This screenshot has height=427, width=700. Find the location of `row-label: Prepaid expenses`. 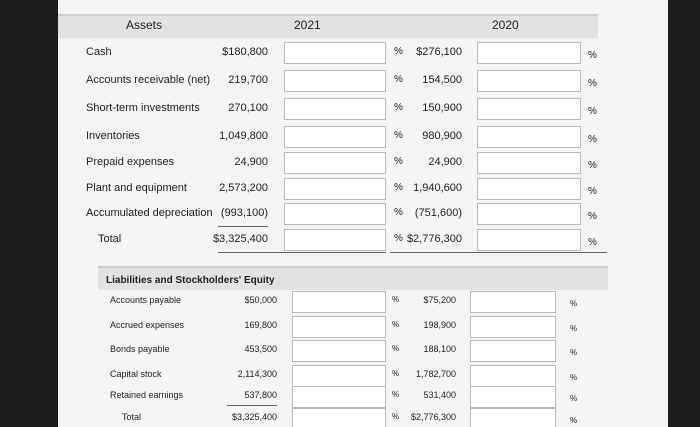

row-label: Prepaid expenses is located at coordinates (130, 162).